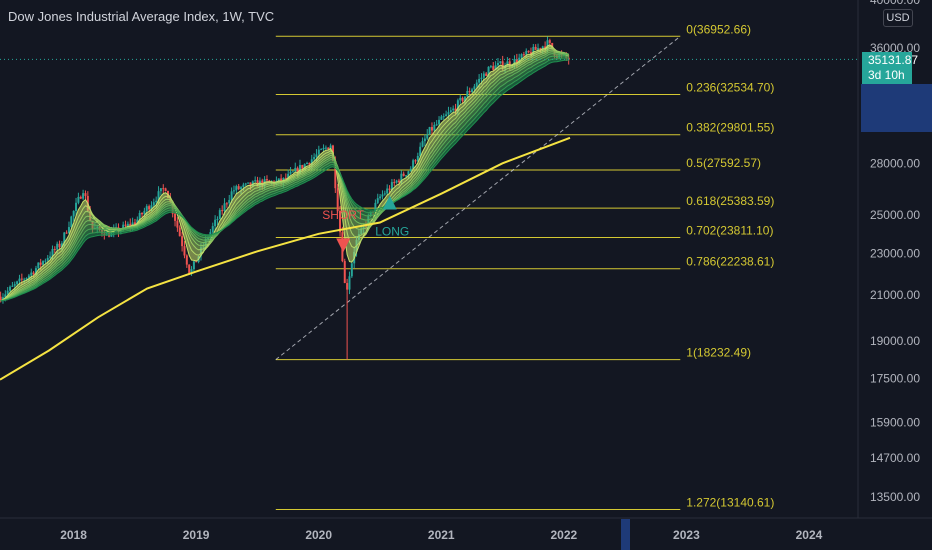 Image resolution: width=932 pixels, height=550 pixels. I want to click on x-tick-label: 2019, so click(196, 535).